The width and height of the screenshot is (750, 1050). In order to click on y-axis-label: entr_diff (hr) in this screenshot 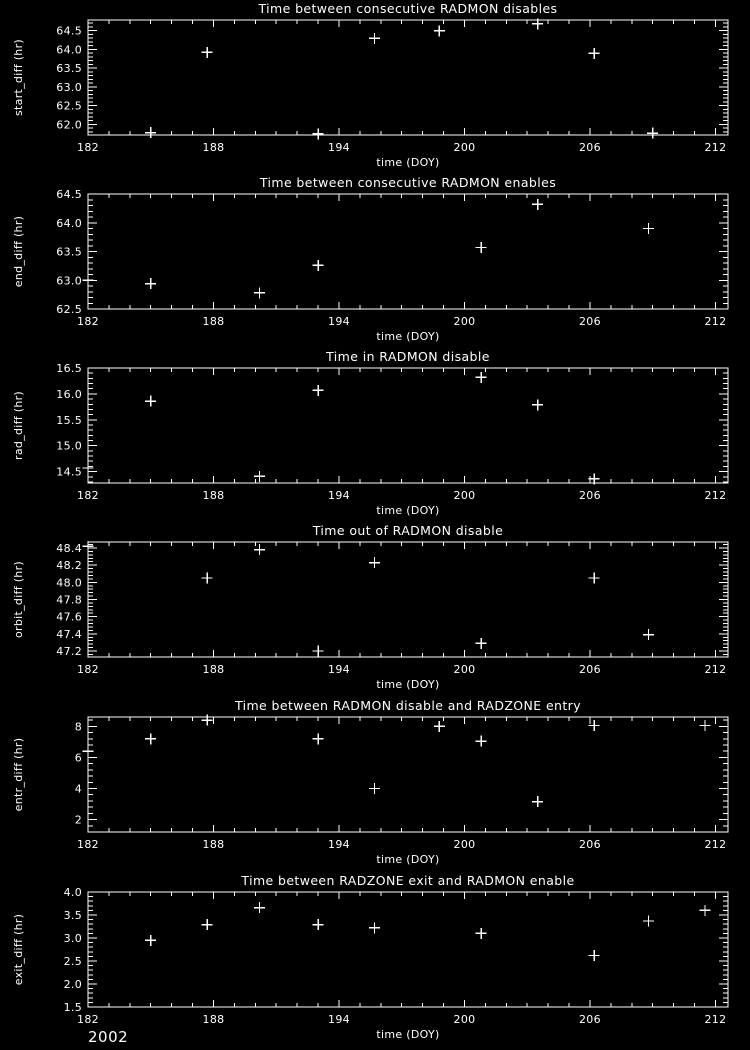, I will do `click(18, 775)`.